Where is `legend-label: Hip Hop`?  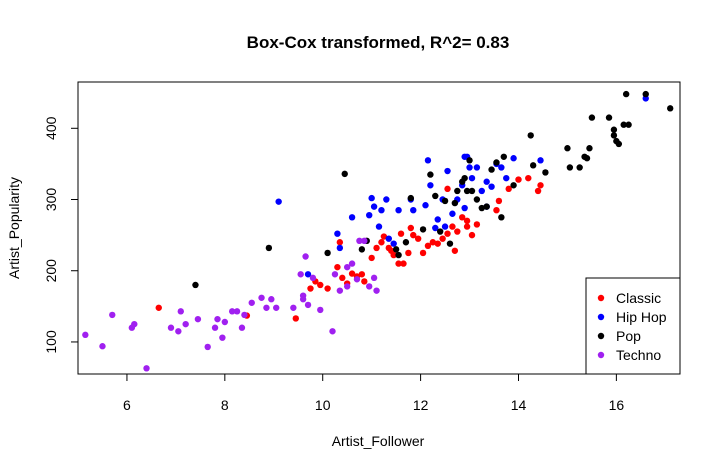
legend-label: Hip Hop is located at coordinates (641, 317).